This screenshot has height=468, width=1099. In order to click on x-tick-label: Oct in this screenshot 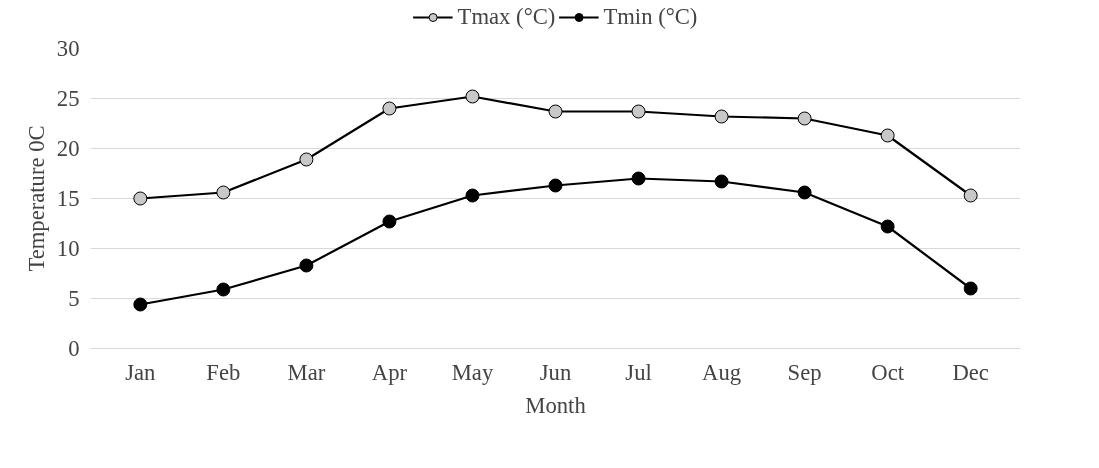, I will do `click(888, 372)`.